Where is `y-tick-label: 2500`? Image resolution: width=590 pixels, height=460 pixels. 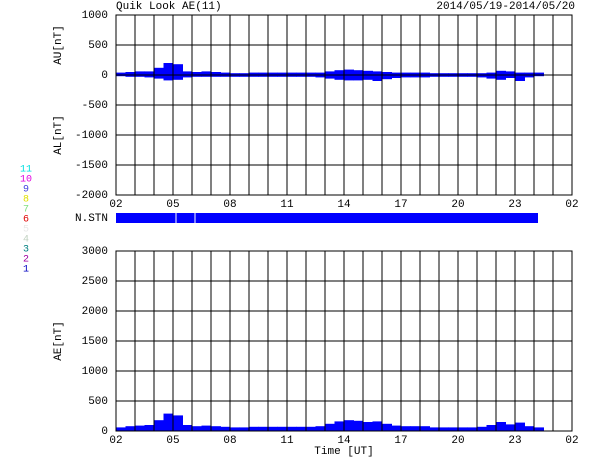 y-tick-label: 2500 is located at coordinates (95, 282).